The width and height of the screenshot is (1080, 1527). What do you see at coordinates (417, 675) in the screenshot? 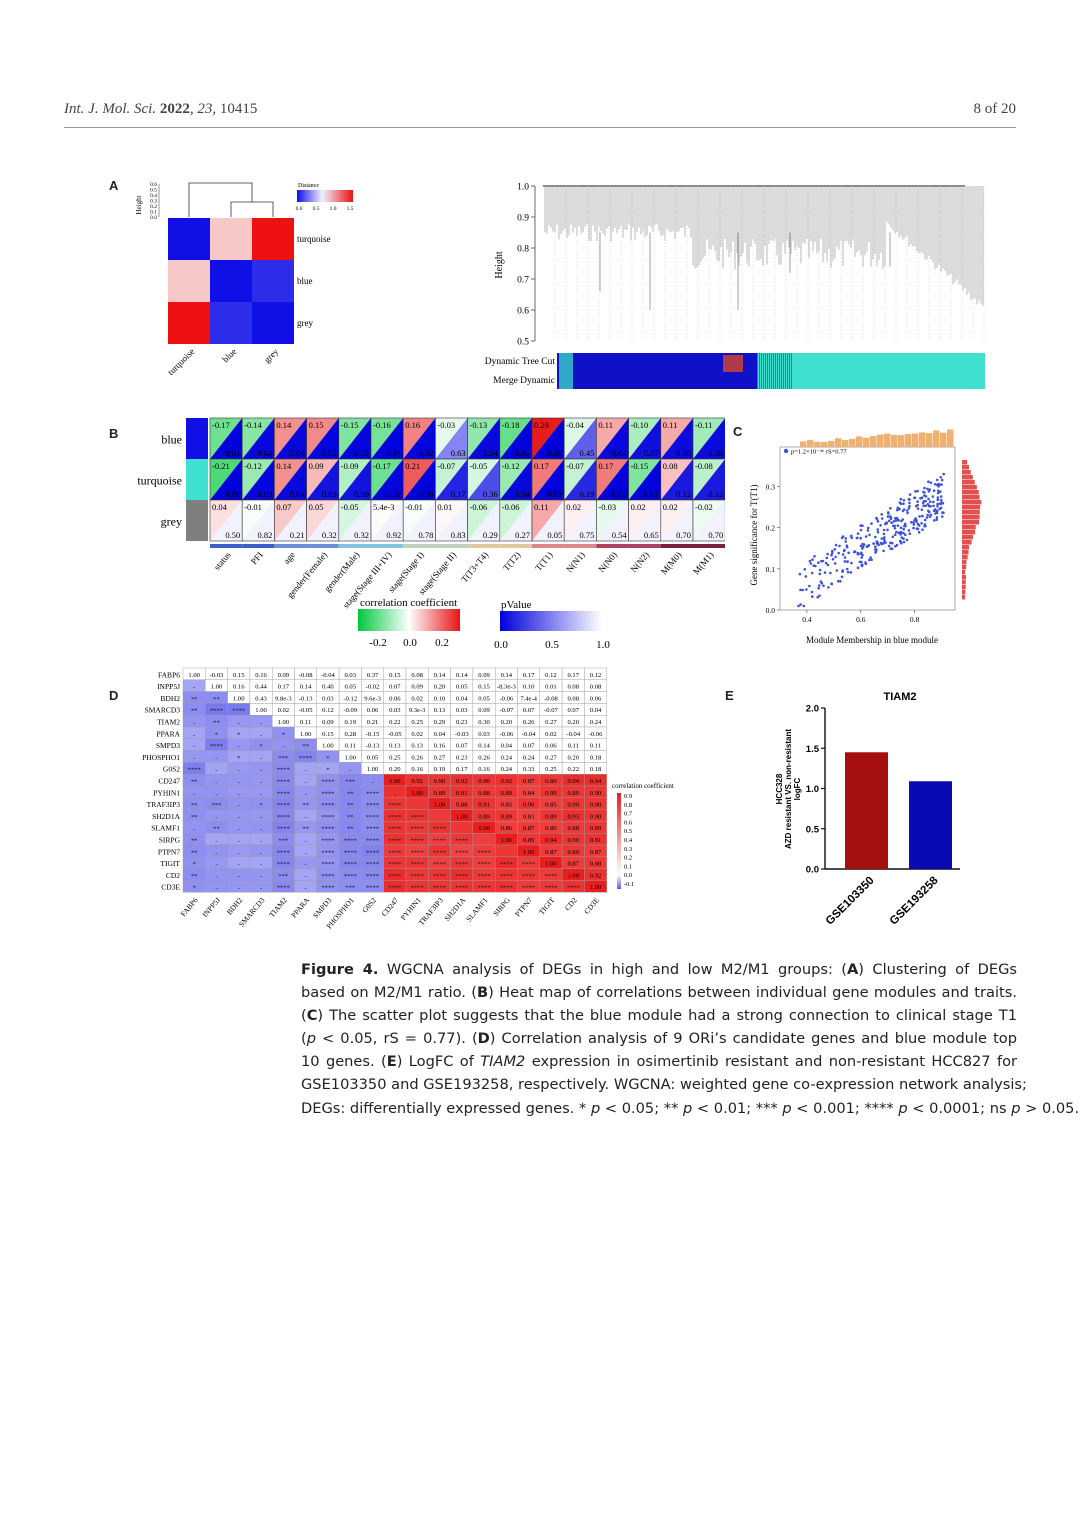
I see `upper-cell-value: 0.08` at bounding box center [417, 675].